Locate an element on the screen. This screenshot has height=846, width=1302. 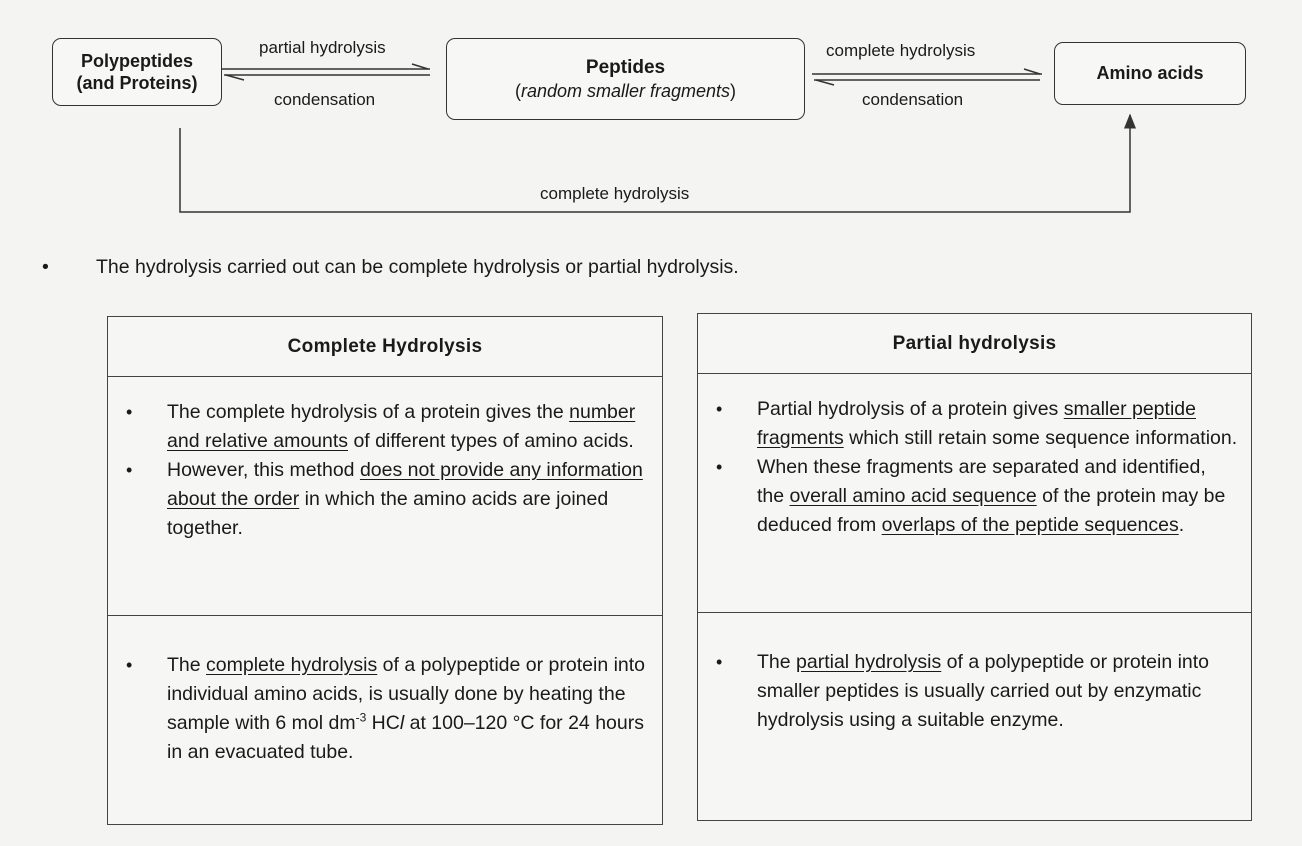
amino-acids-node: Amino acids is located at coordinates (1150, 73).